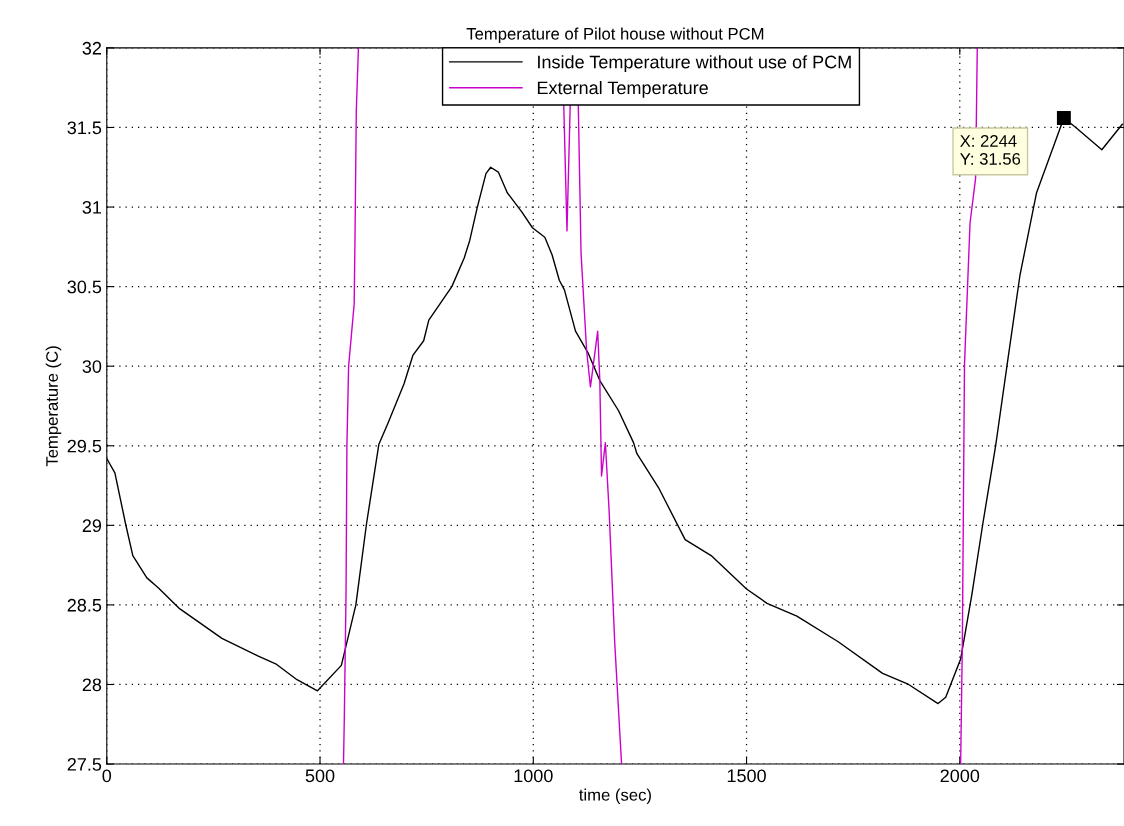 The height and width of the screenshot is (826, 1124). I want to click on y-tick-label: 29.5, so click(84, 446).